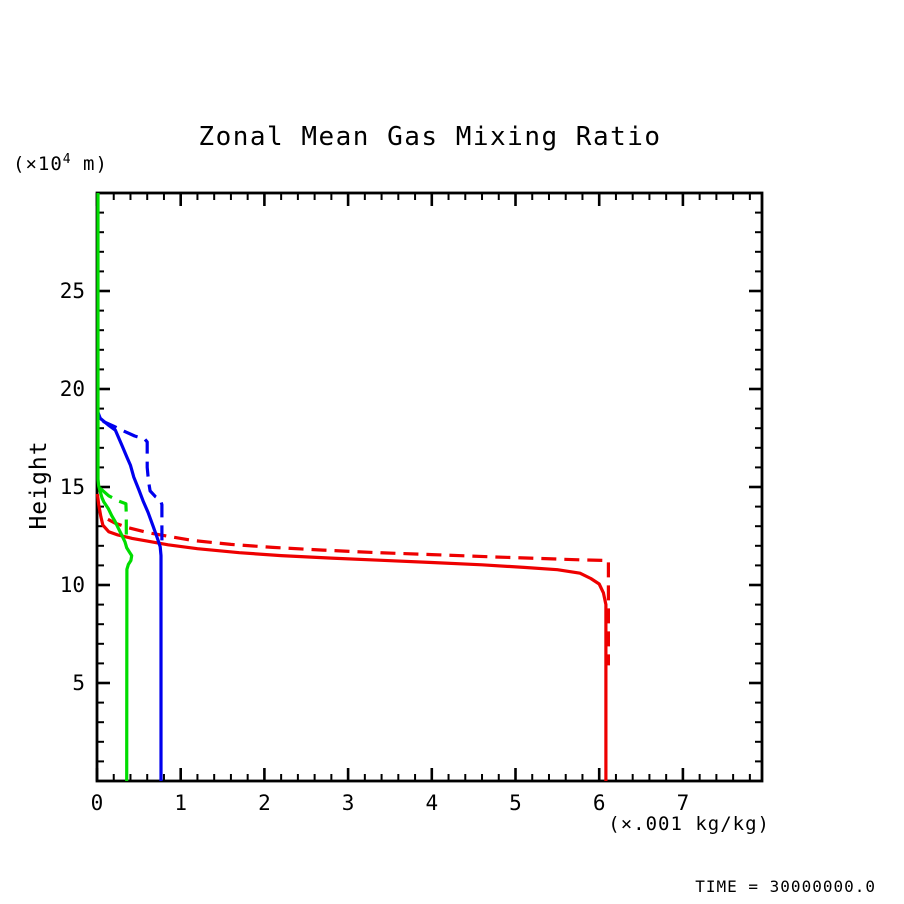 Image resolution: width=904 pixels, height=904 pixels. I want to click on y-tick-label: 5, so click(78, 683).